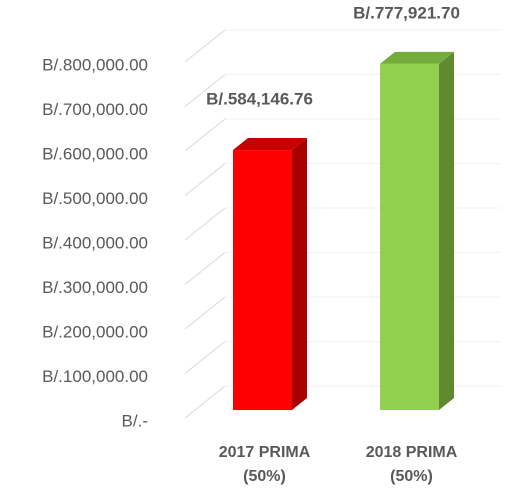  What do you see at coordinates (411, 464) in the screenshot?
I see `x-tick-label: 2018 PRIMA (50%)` at bounding box center [411, 464].